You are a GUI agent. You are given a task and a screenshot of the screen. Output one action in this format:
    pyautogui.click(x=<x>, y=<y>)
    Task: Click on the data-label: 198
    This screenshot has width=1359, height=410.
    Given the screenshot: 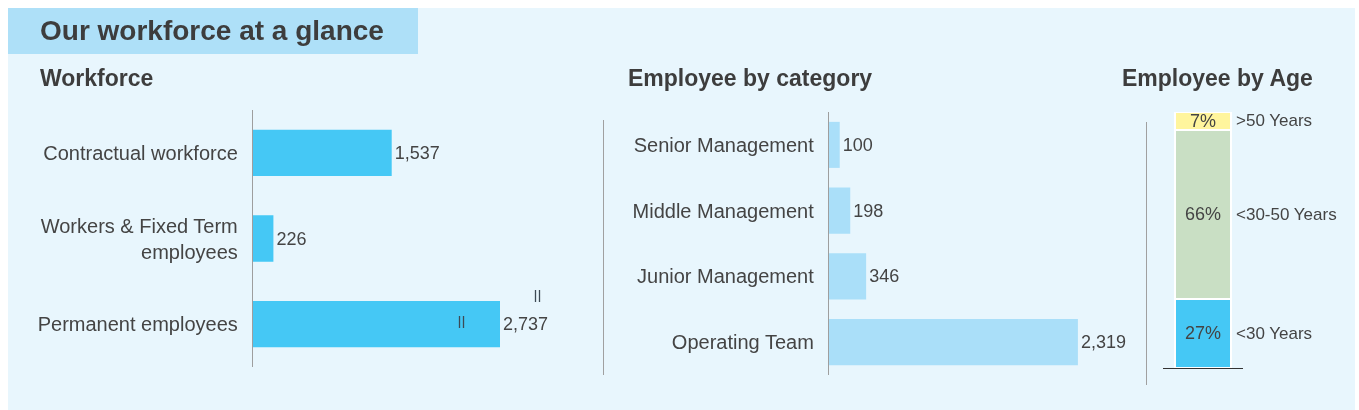 What is the action you would take?
    pyautogui.click(x=868, y=210)
    